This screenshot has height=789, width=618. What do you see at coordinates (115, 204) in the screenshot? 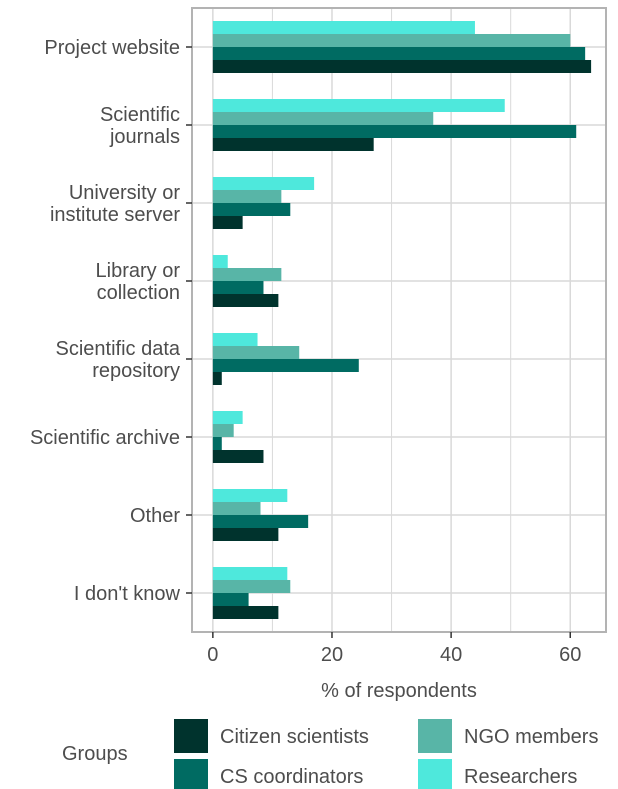
I see `y-tick-label: University or institute server` at bounding box center [115, 204].